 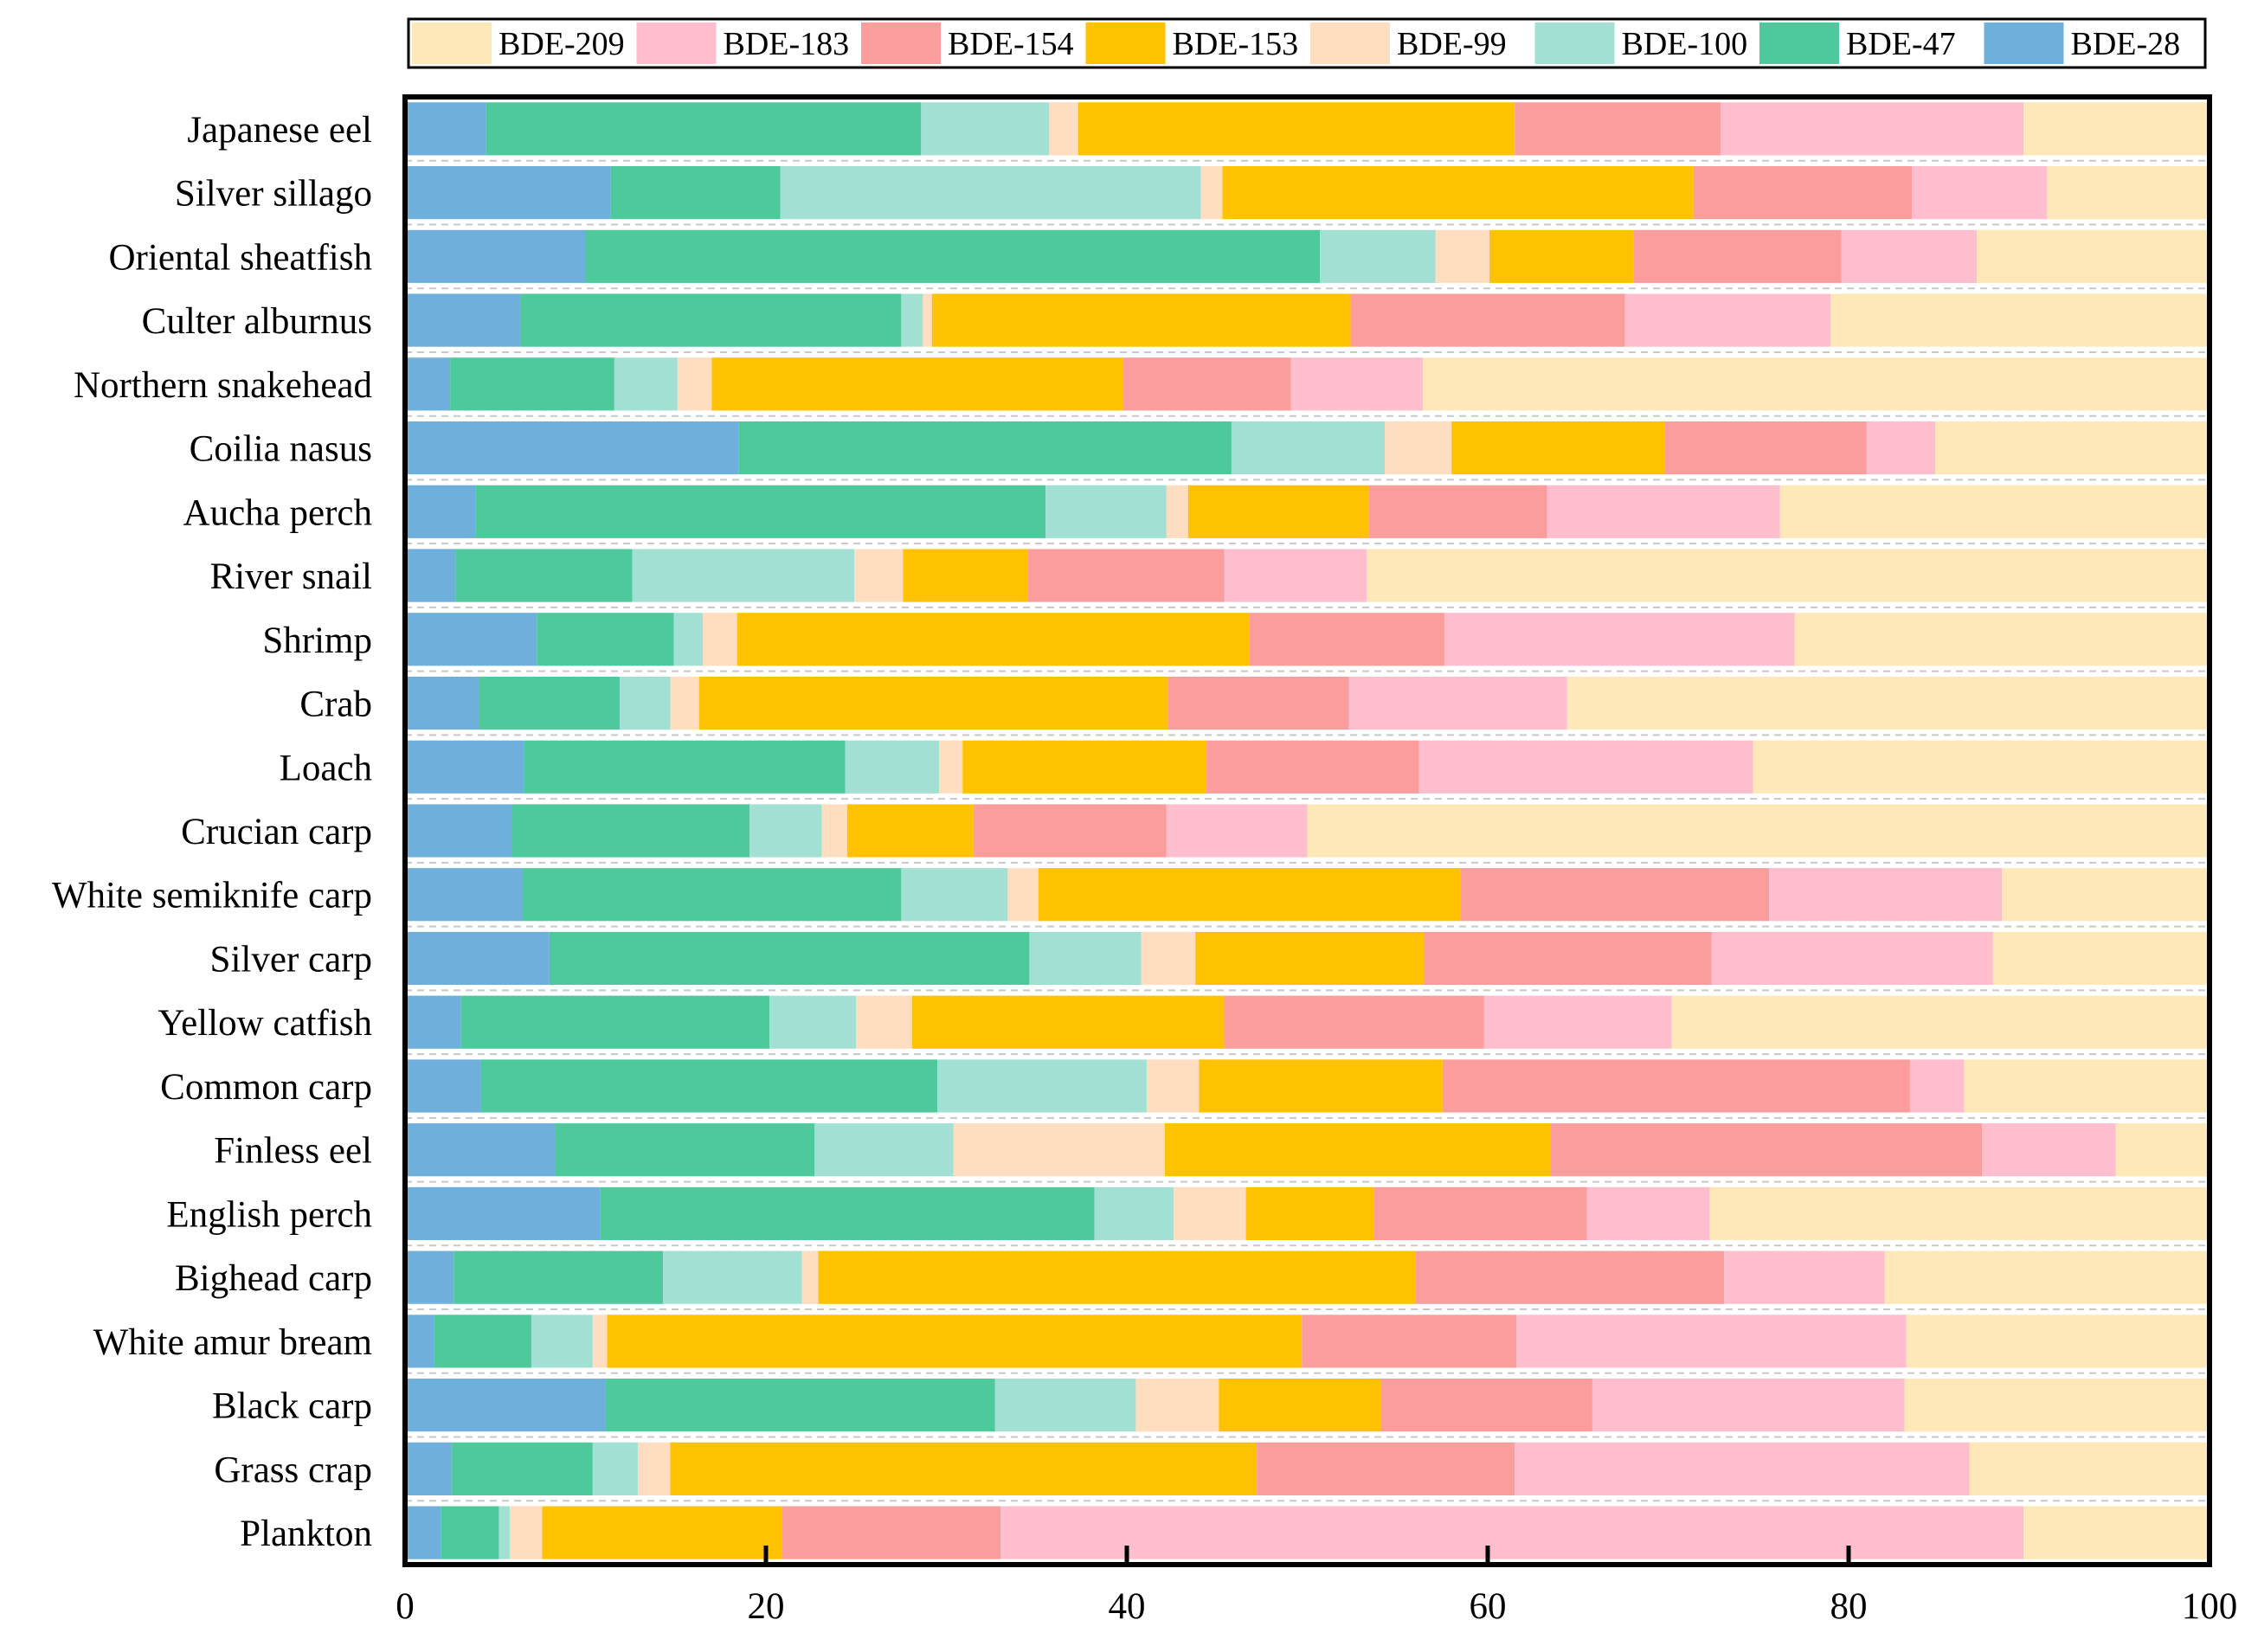 I want to click on y-category-label: Coilia nasus, so click(x=281, y=449).